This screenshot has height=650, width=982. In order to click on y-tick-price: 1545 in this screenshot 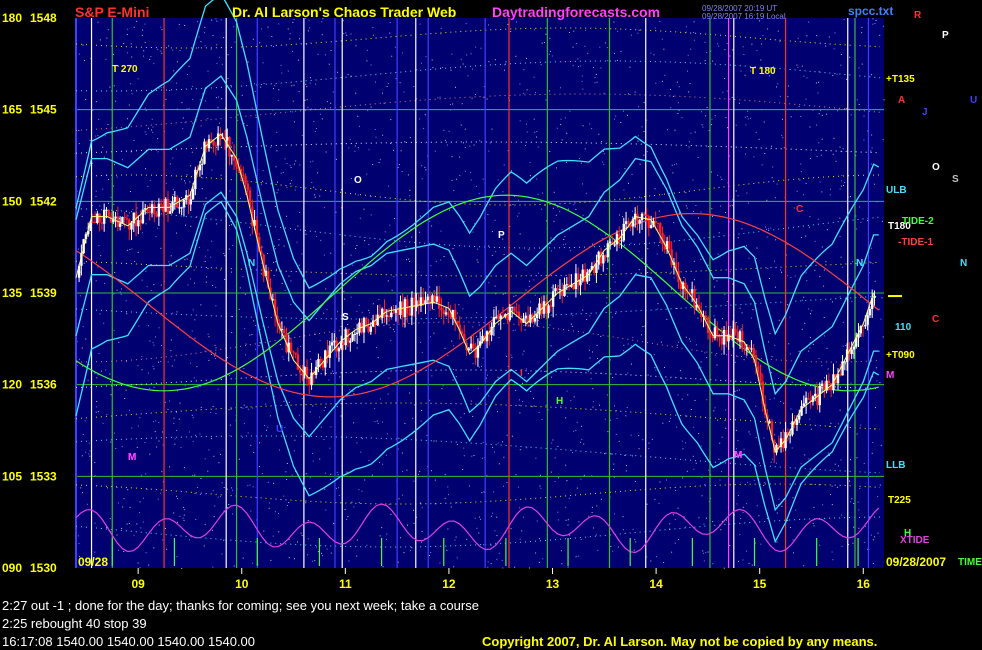, I will do `click(43, 110)`.